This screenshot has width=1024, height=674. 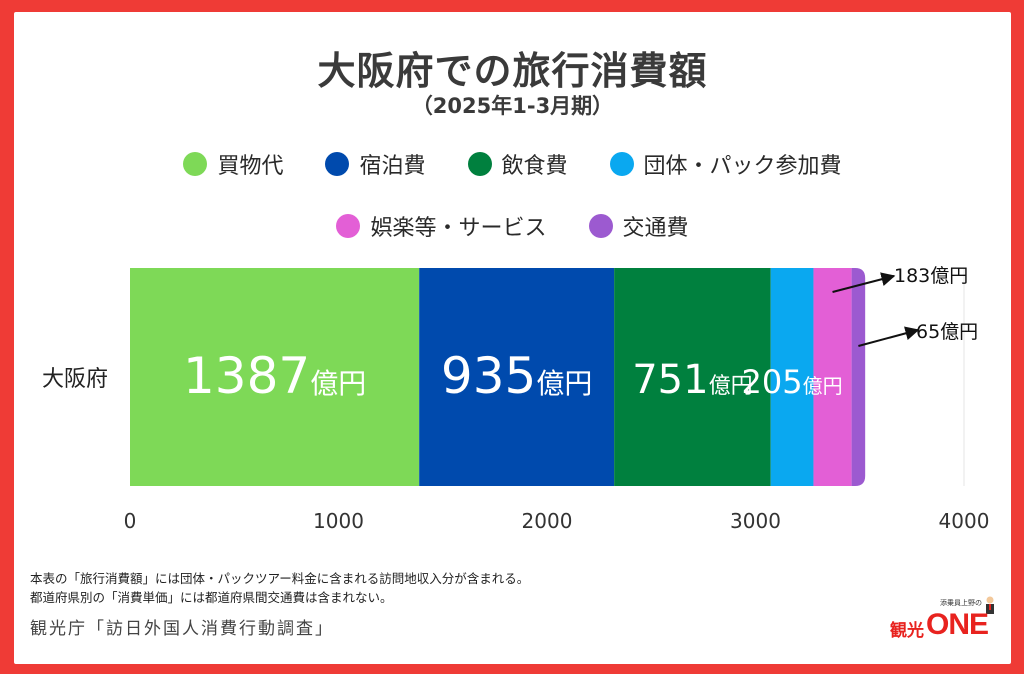 What do you see at coordinates (990, 605) in the screenshot?
I see `person-icon` at bounding box center [990, 605].